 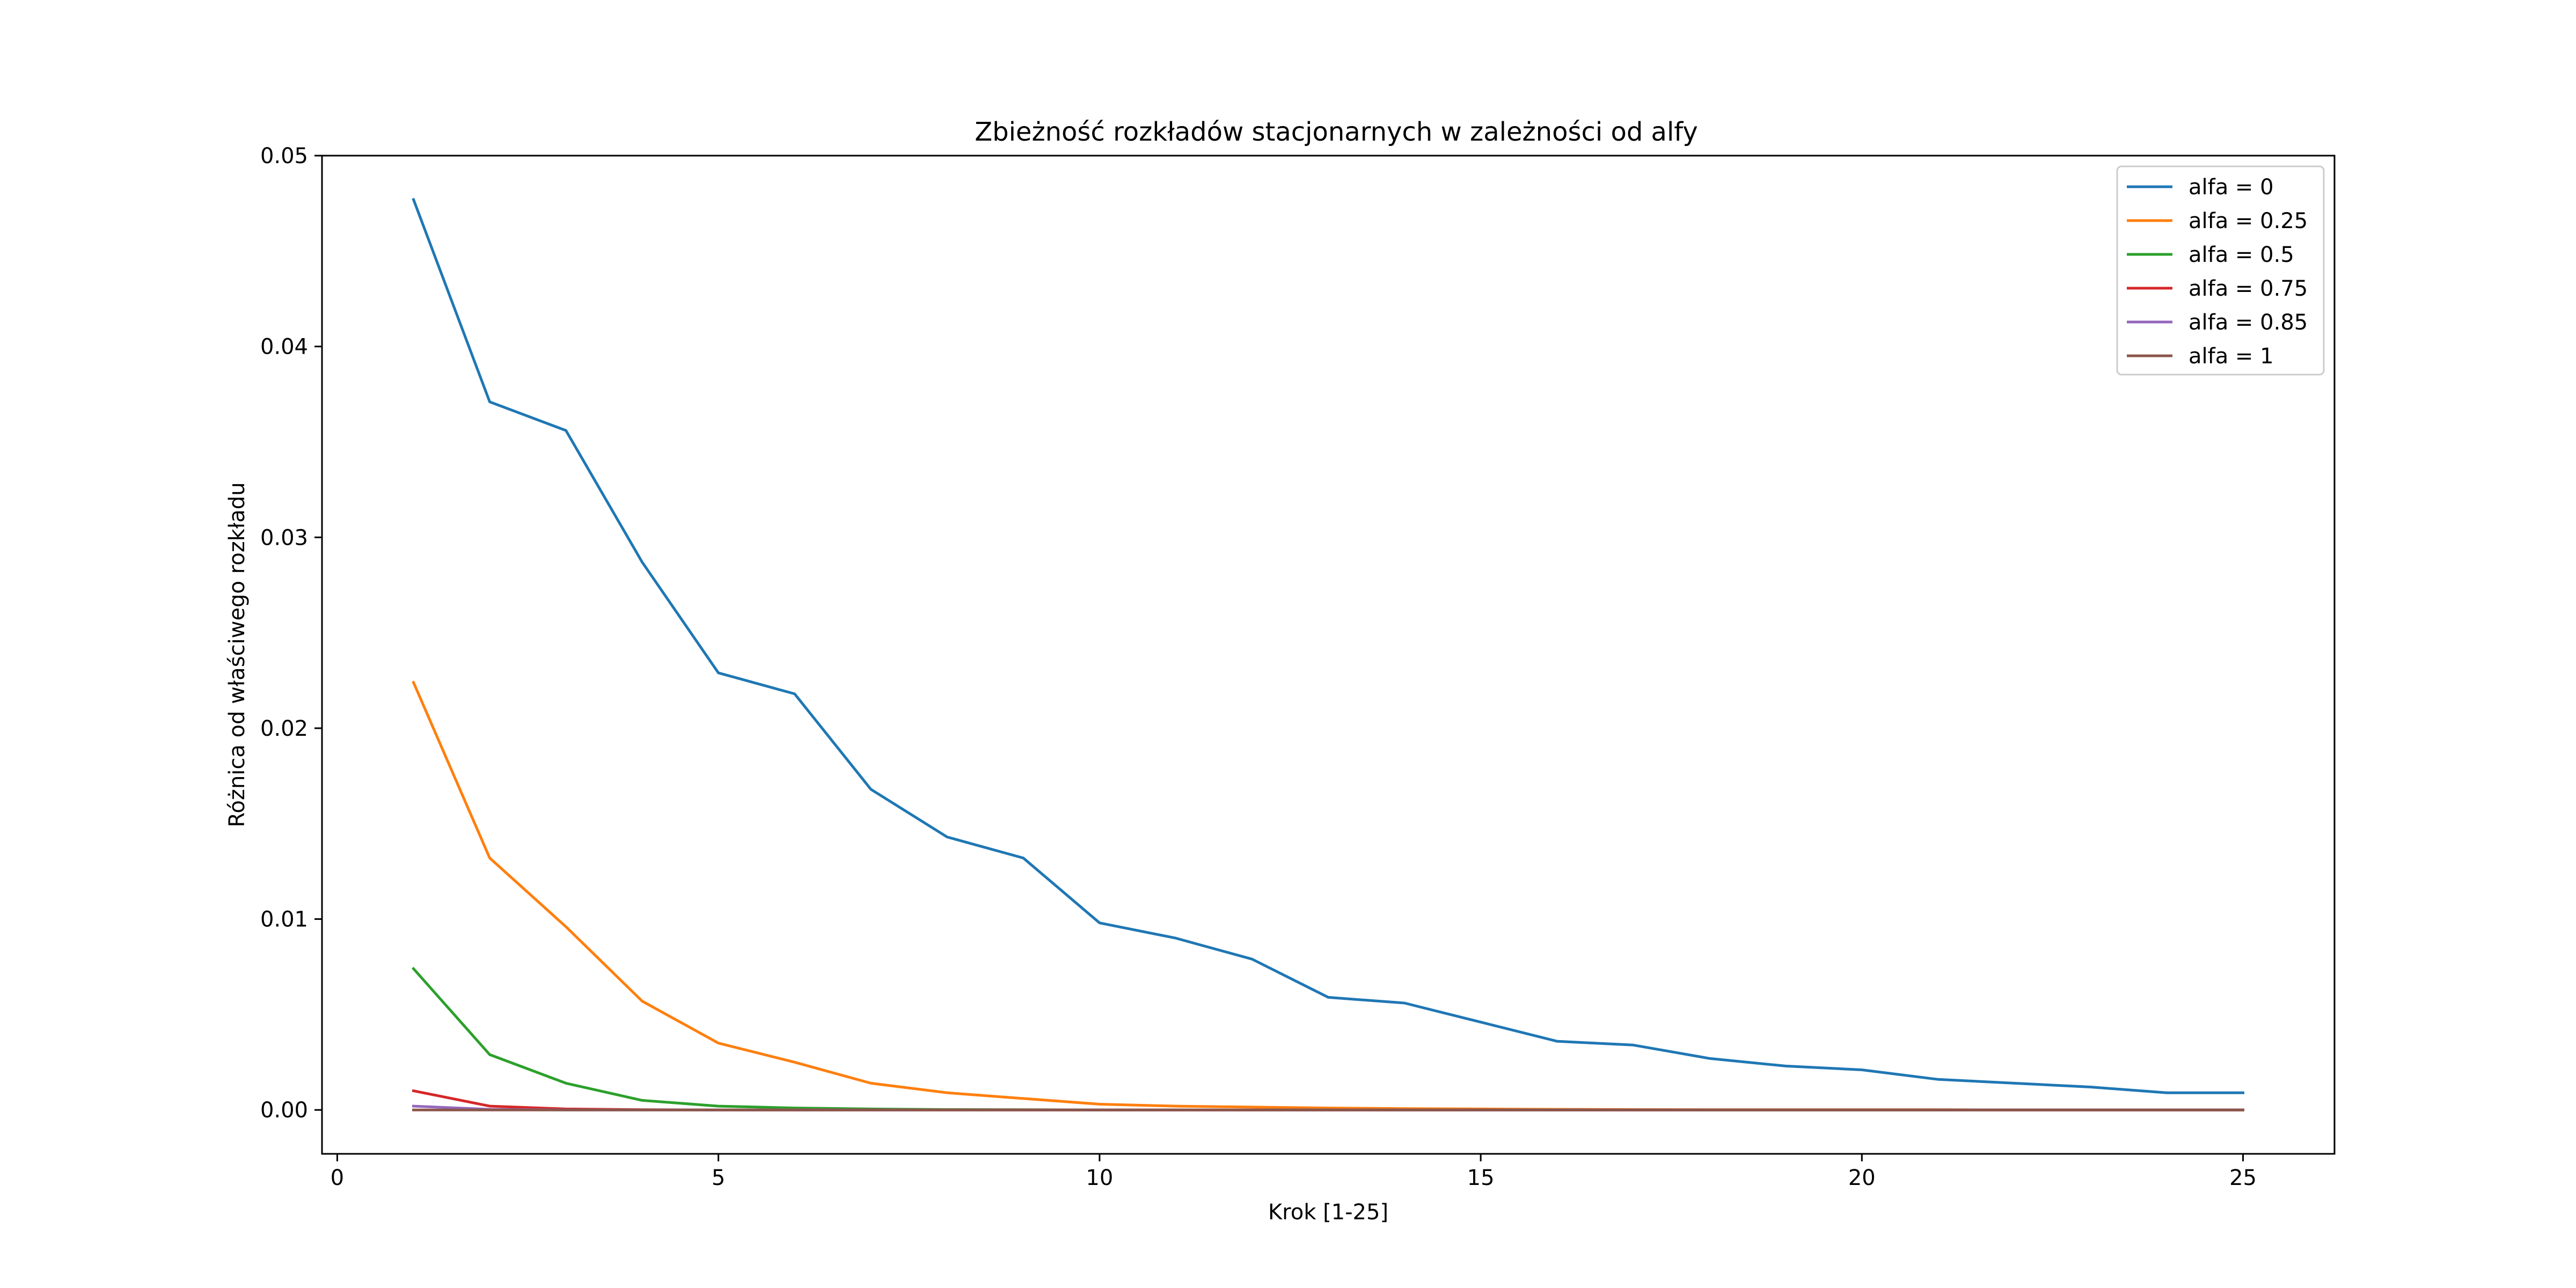 What do you see at coordinates (337, 1178) in the screenshot?
I see `x-tick-label: 0` at bounding box center [337, 1178].